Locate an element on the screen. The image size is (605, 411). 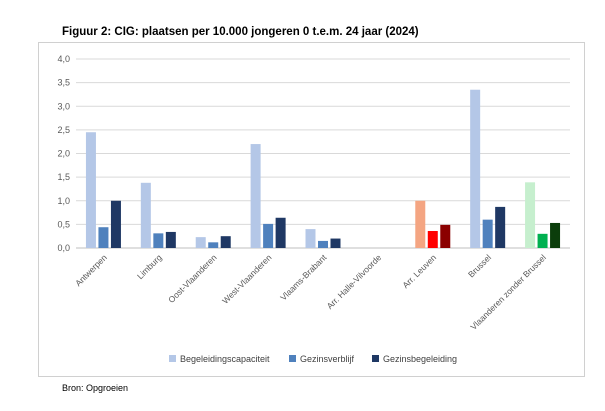
y-axis-ticks: 0,0 0,5 1,0 1,5 2,0 2,5 3,0 3,5 4,0 is located at coordinates (63, 153).